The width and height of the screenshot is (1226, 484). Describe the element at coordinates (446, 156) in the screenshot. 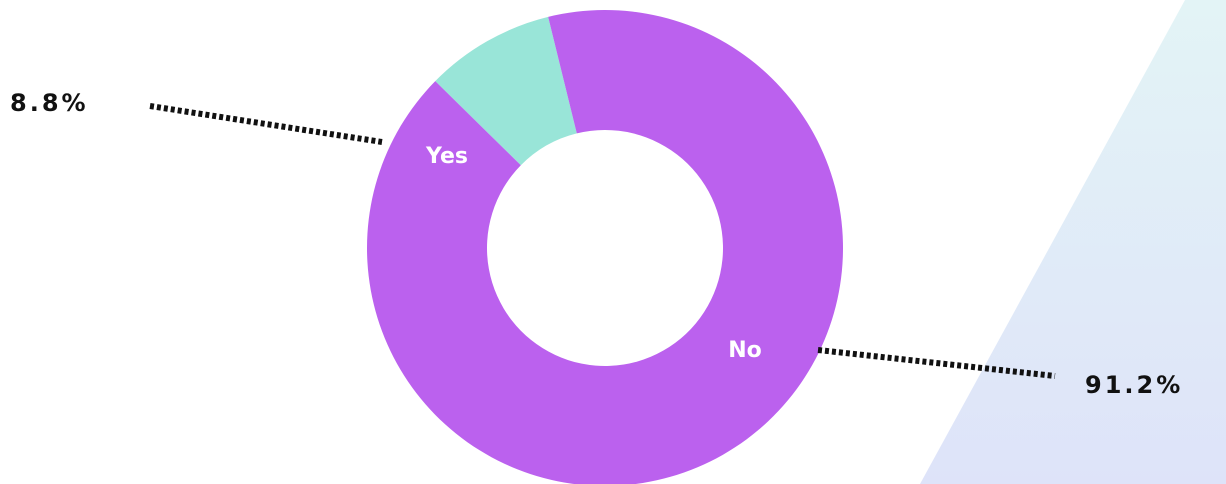

I see `slice-label-yes: Yes` at that location.